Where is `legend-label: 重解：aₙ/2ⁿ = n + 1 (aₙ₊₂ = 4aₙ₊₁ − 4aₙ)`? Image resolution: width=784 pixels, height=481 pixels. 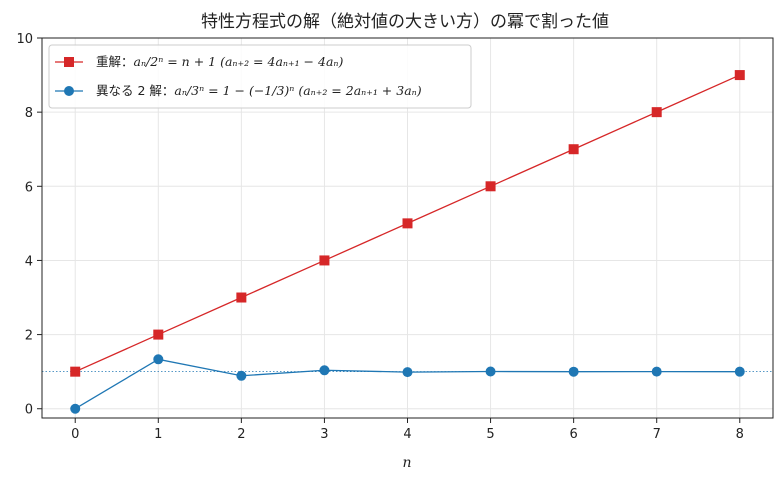
legend-label: 重解：aₙ/2ⁿ = n + 1 (aₙ₊₂ = 4aₙ₊₁ − 4aₙ) is located at coordinates (219, 61).